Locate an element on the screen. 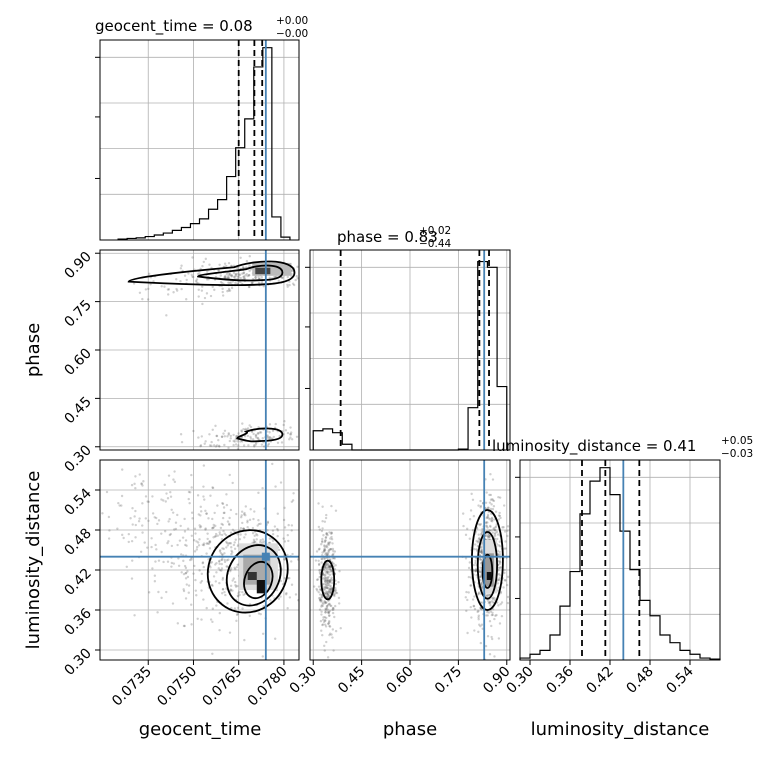 The height and width of the screenshot is (760, 760). title-luminosity-distance-down: −0.03 is located at coordinates (737, 454).